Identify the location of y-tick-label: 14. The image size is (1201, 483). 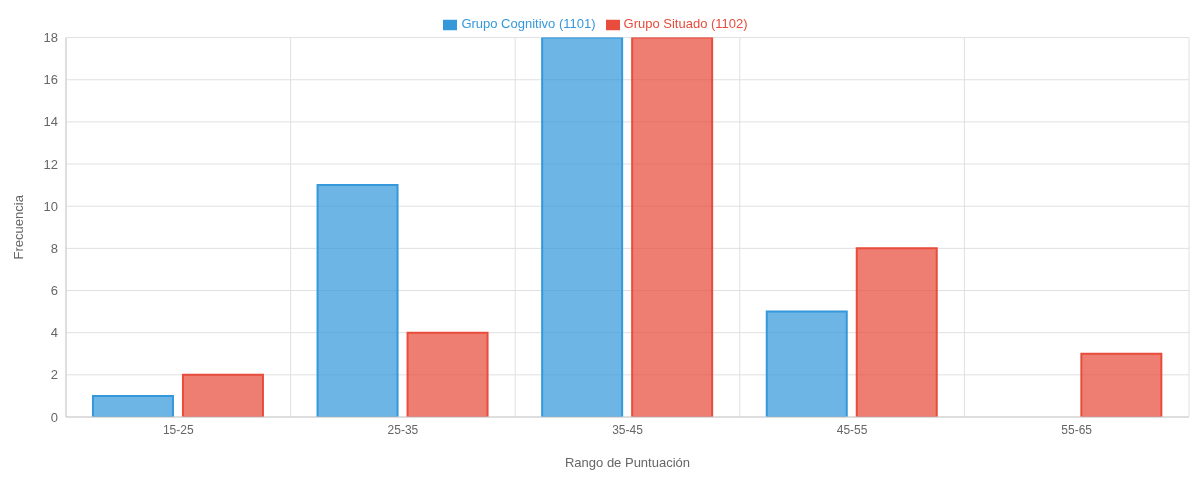
(50, 122).